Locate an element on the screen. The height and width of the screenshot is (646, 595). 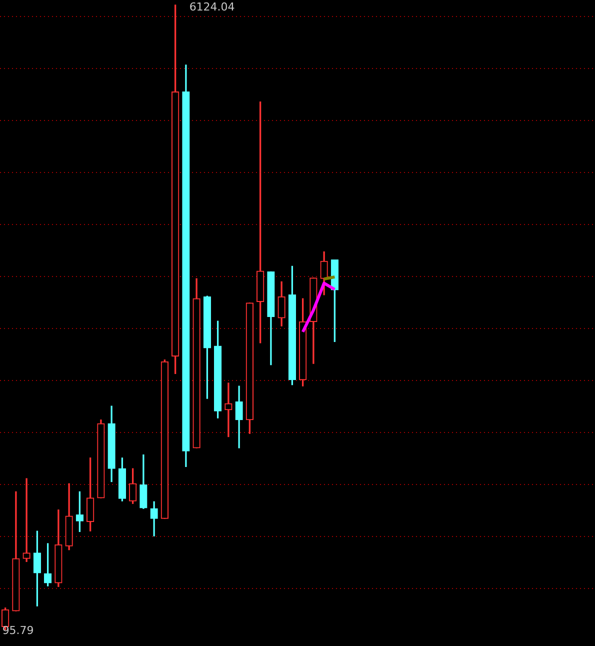
annotation: 95.79 is located at coordinates (18, 631).